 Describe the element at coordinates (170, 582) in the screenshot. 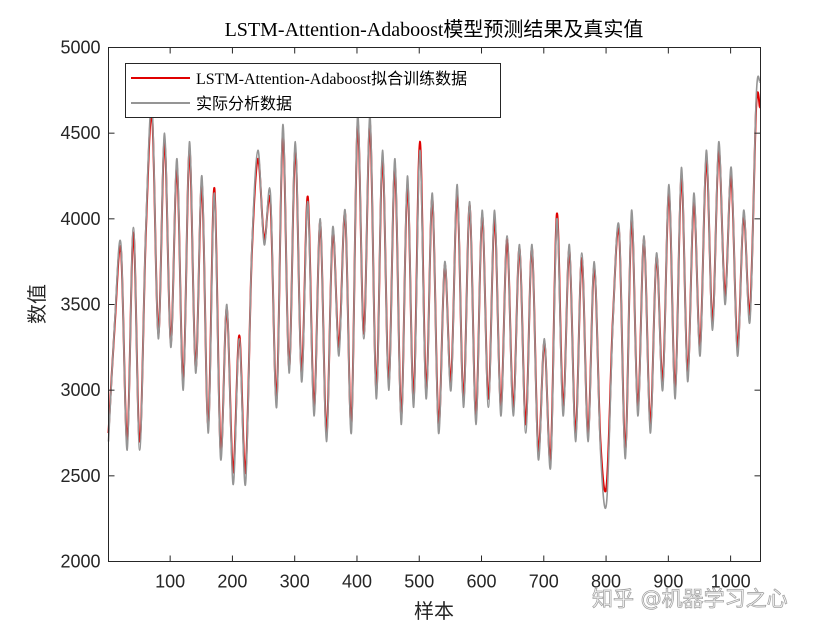

I see `x-tick-label: 100` at that location.